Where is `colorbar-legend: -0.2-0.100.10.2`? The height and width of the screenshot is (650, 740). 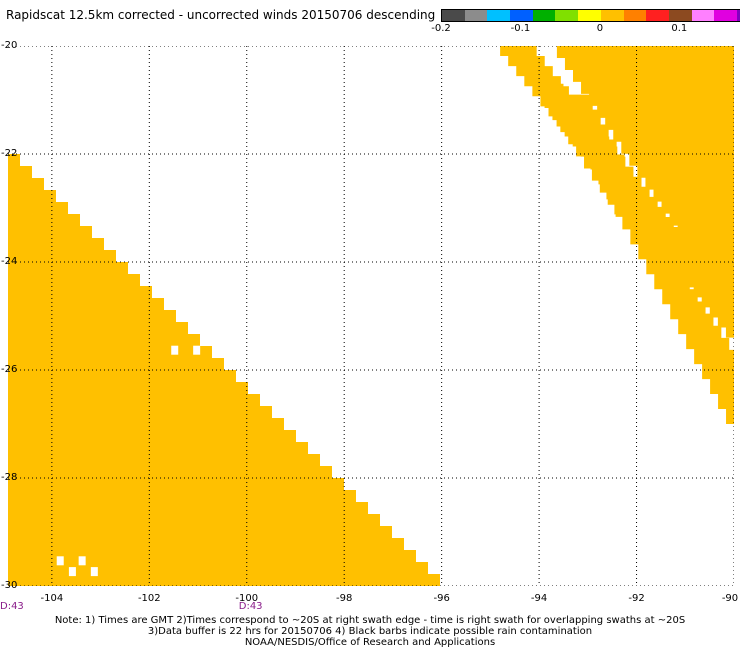 colorbar-legend: -0.2-0.100.10.2 is located at coordinates (585, 23).